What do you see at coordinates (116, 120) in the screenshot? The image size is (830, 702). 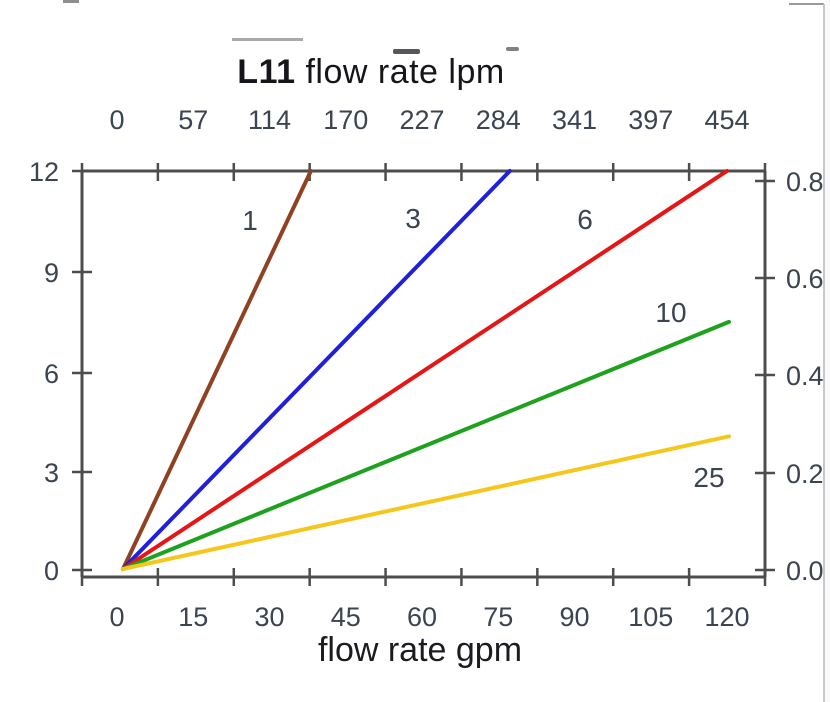 I see `top-axis-label: 0` at bounding box center [116, 120].